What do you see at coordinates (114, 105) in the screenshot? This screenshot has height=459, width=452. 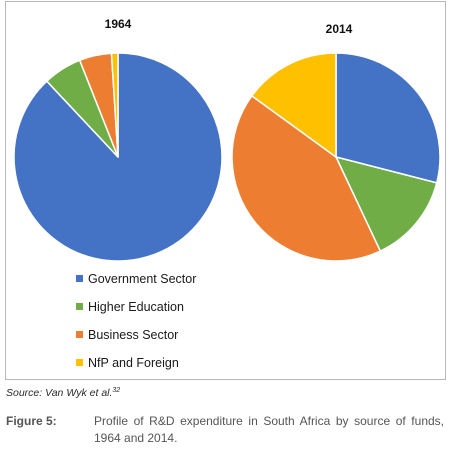 I see `pie-slice-1964-nfp-and-foreign` at bounding box center [114, 105].